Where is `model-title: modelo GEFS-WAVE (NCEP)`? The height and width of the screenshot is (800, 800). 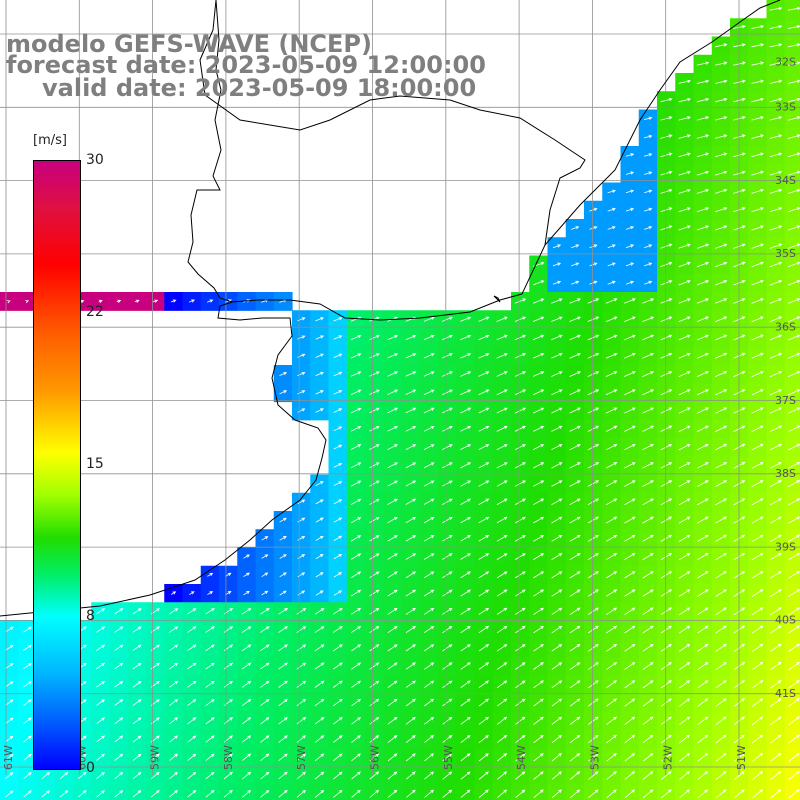
model-title: modelo GEFS-WAVE (NCEP) is located at coordinates (189, 44).